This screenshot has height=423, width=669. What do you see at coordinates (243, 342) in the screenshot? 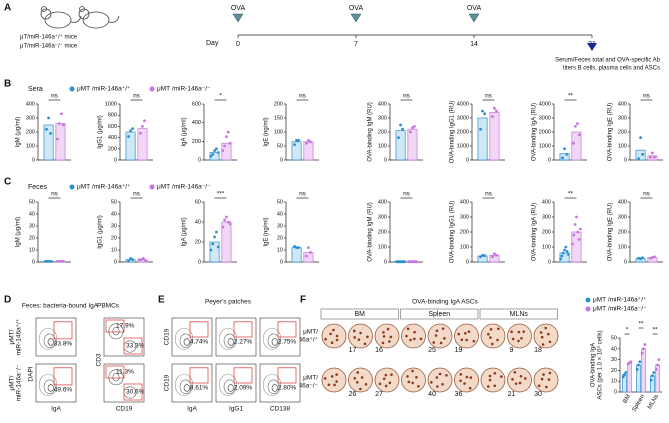
I see `gate-percent: 2.27%` at bounding box center [243, 342].